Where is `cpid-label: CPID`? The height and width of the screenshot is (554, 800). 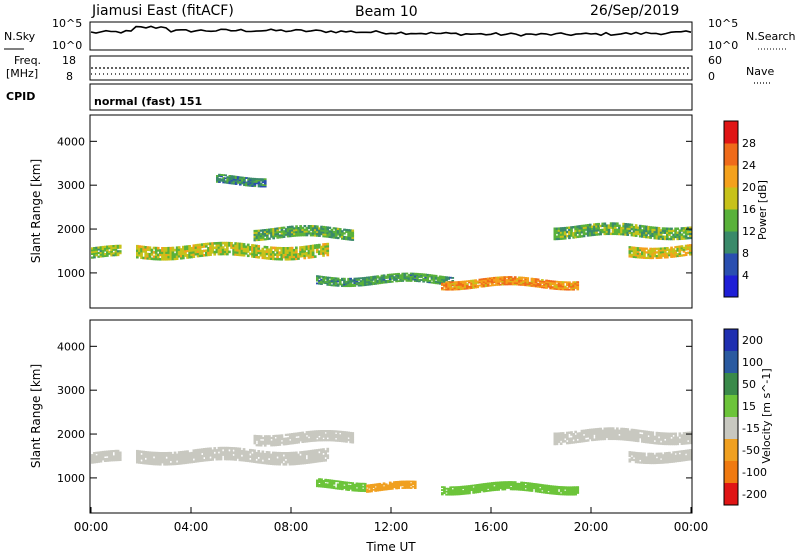 cpid-label: CPID is located at coordinates (20, 96).